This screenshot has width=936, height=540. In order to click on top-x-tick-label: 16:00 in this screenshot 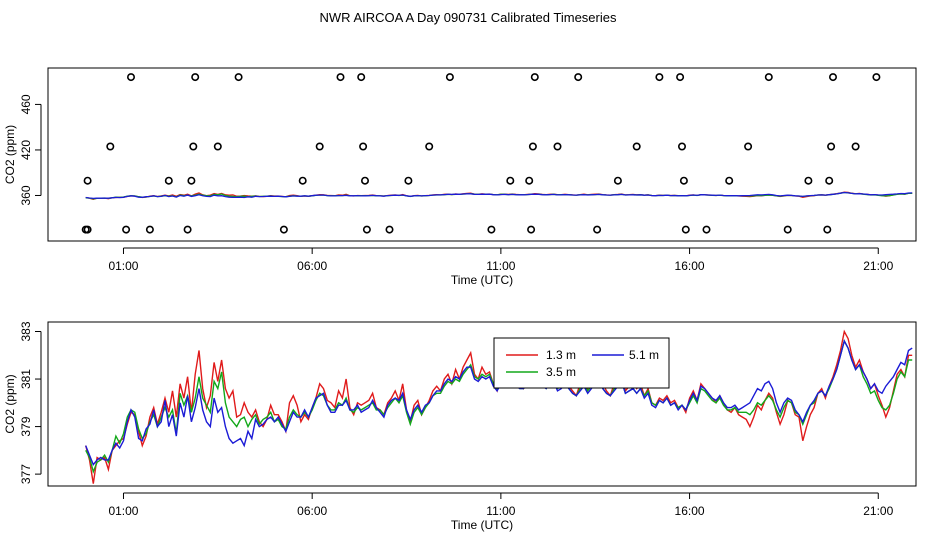, I will do `click(690, 266)`.